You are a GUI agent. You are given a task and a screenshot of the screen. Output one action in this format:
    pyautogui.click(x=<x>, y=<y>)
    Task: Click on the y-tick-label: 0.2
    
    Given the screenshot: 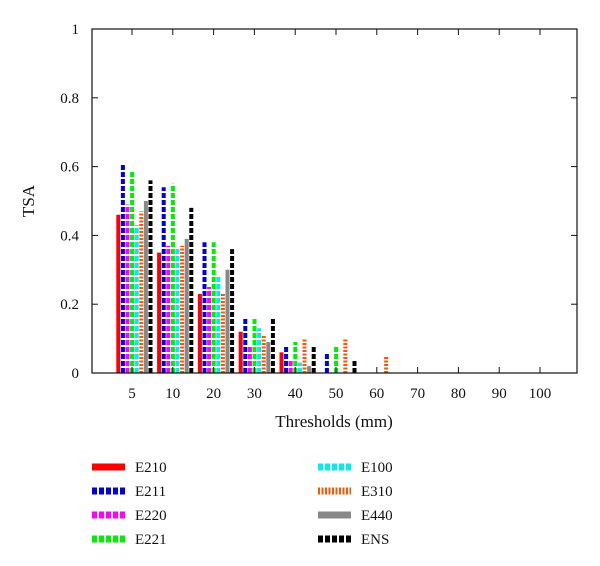 What is the action you would take?
    pyautogui.click(x=69, y=305)
    